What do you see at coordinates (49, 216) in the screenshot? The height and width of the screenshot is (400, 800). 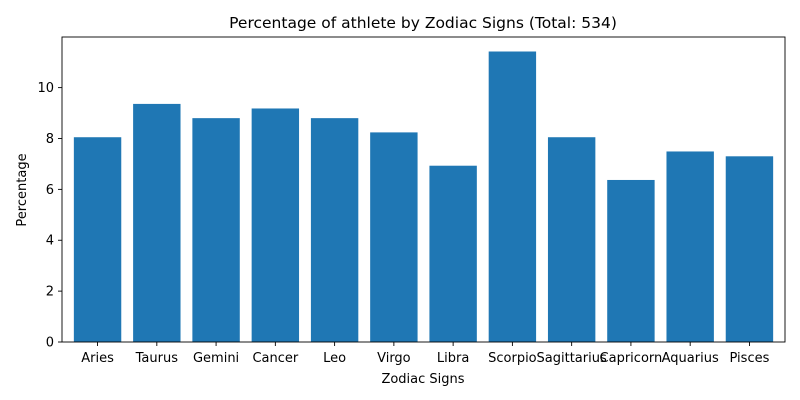 I see `y-axis-ticks: 0 2 4 6 8 10` at bounding box center [49, 216].